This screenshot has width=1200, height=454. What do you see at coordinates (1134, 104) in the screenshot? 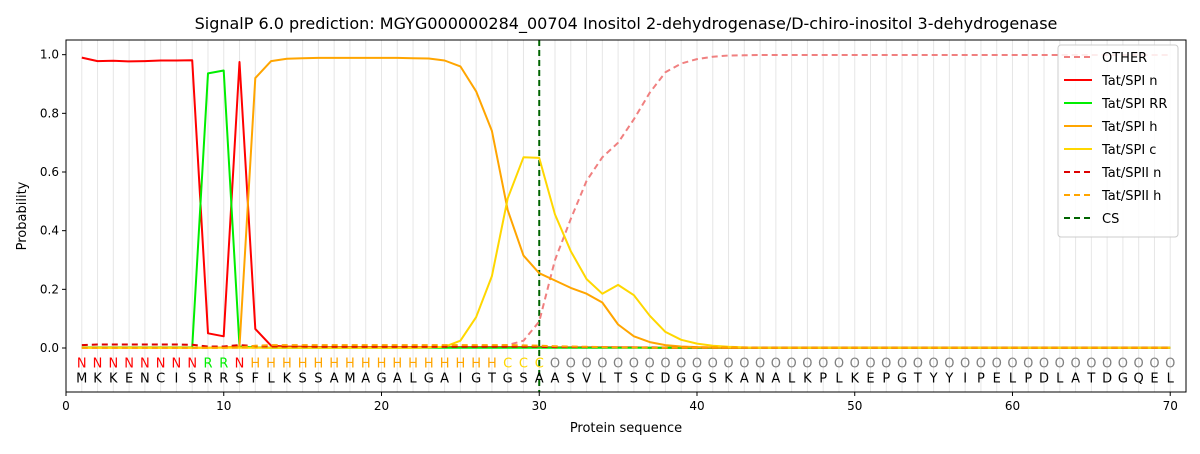
I see `legend-label: Tat/SPI RR` at bounding box center [1134, 104].